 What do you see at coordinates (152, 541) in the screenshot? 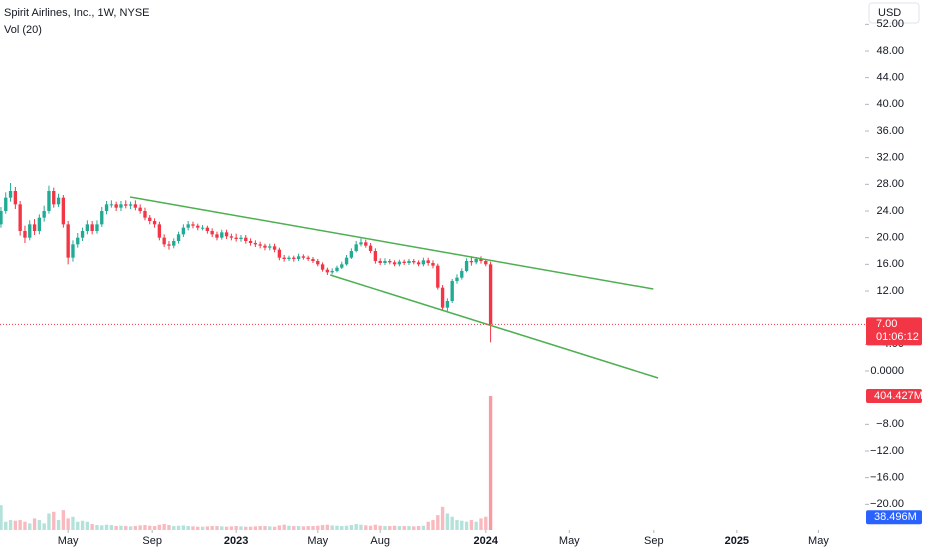
I see `x-tick-label: Sep` at bounding box center [152, 541].